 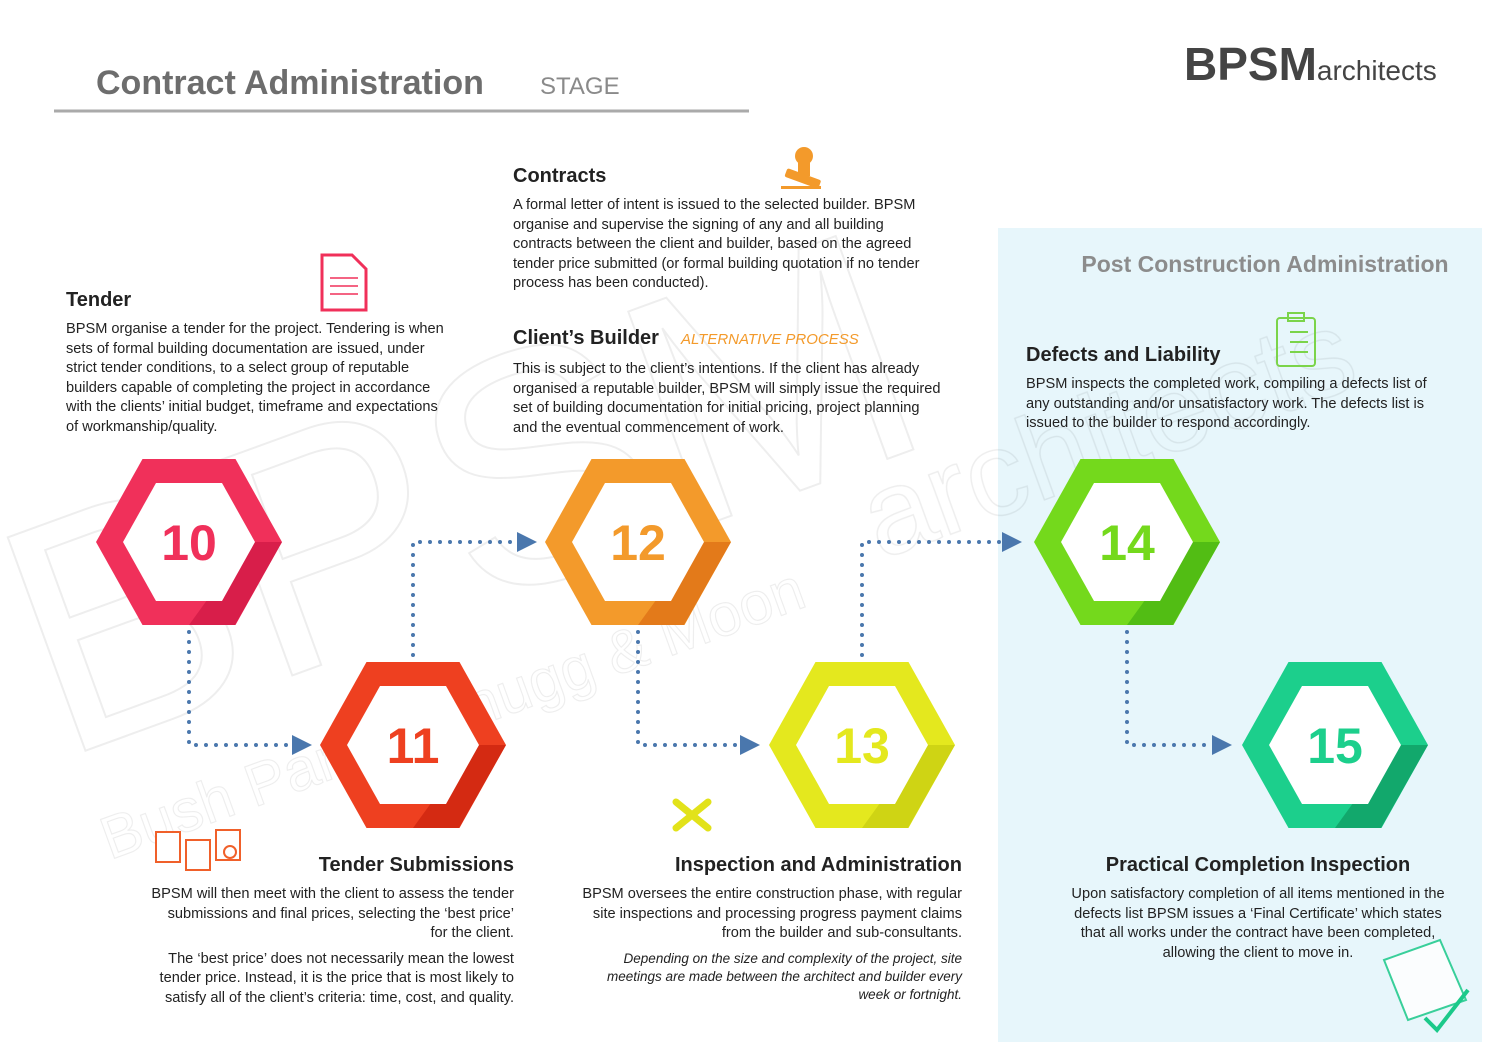 I want to click on page-subtitle: STAGE, so click(x=580, y=86).